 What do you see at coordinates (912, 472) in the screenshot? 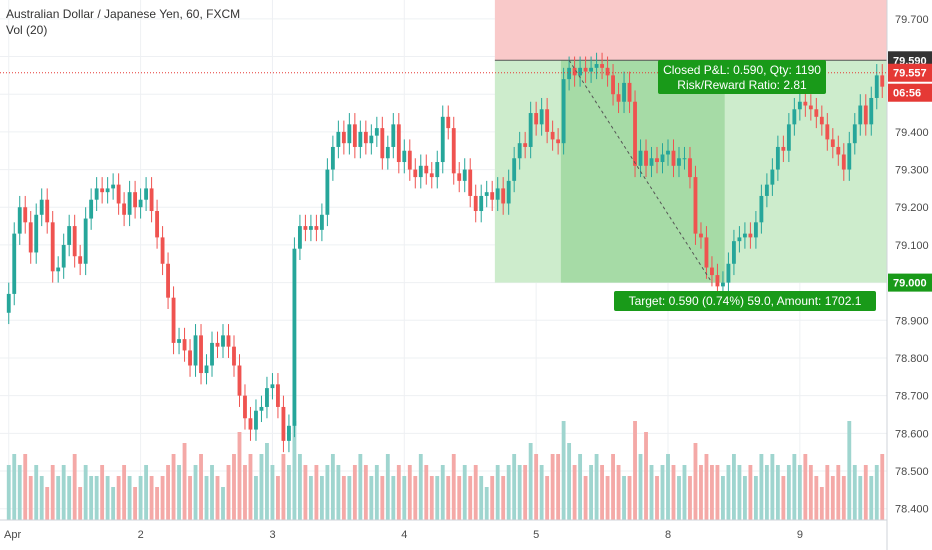
I see `y-tick-label: 78.500` at bounding box center [912, 472].